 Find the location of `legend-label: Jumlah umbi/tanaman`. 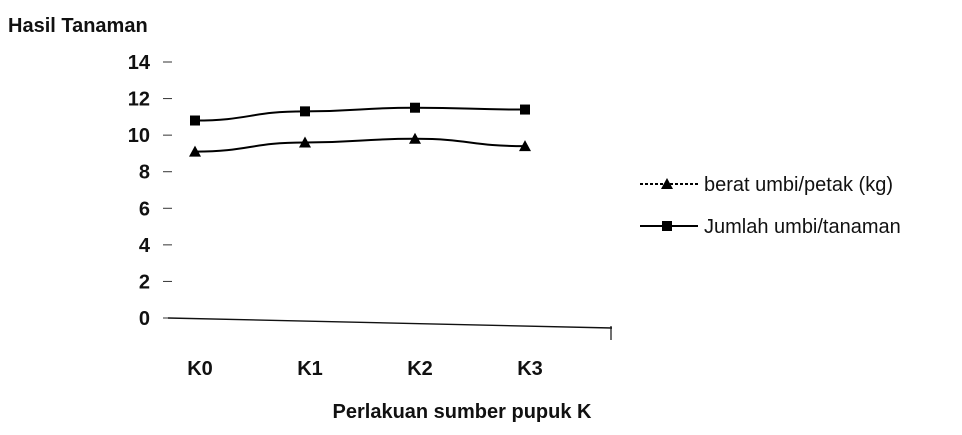

legend-label: Jumlah umbi/tanaman is located at coordinates (802, 227).